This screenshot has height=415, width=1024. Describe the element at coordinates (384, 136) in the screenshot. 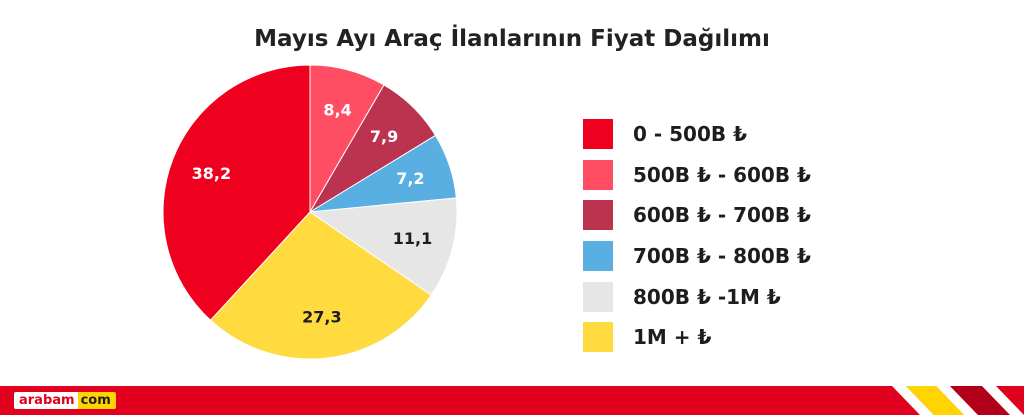

I see `slice-data-label: 7,9` at that location.